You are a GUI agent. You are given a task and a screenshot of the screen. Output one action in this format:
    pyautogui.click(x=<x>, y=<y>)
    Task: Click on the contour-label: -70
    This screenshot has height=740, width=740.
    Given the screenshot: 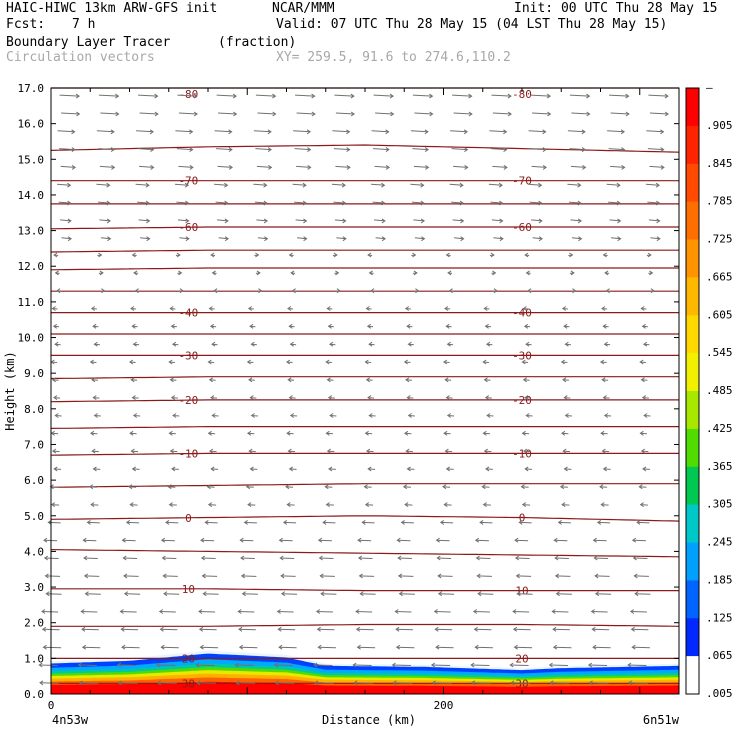 What is the action you would take?
    pyautogui.click(x=522, y=181)
    